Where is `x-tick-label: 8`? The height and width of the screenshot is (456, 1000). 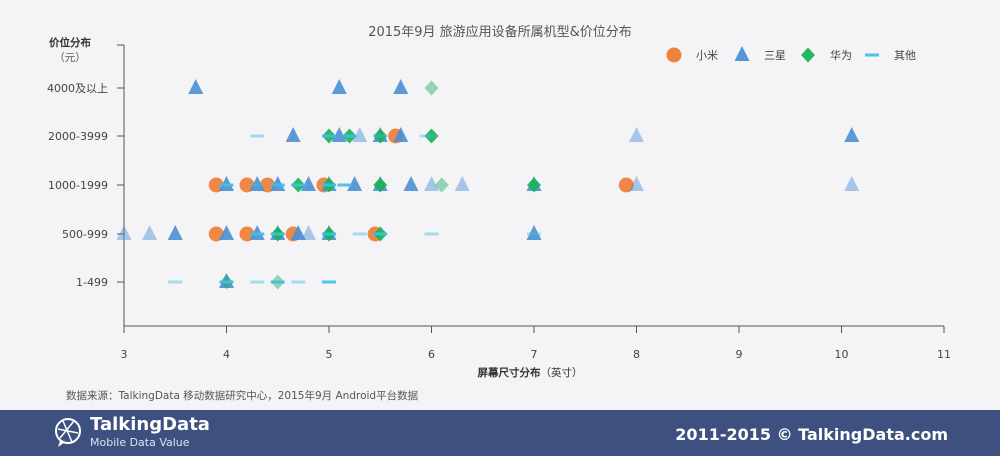
x-tick-label: 8 is located at coordinates (636, 354).